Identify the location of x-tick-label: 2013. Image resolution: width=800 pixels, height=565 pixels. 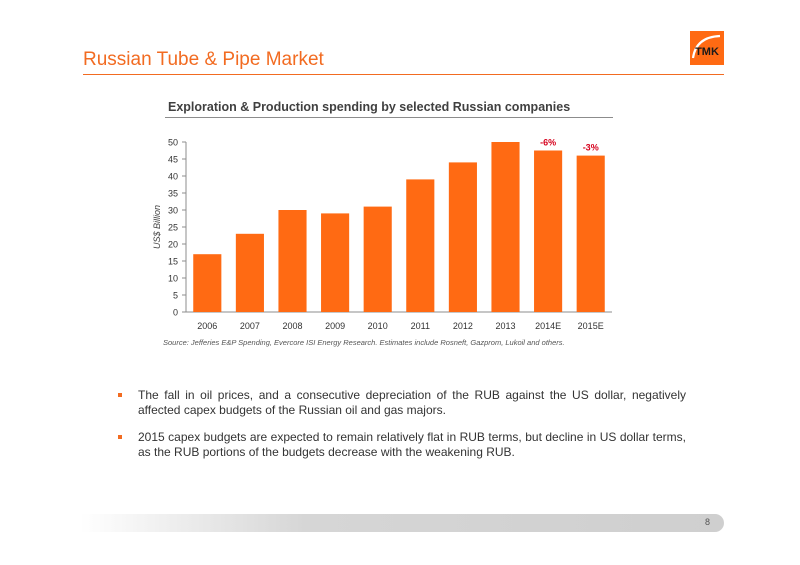
(505, 326).